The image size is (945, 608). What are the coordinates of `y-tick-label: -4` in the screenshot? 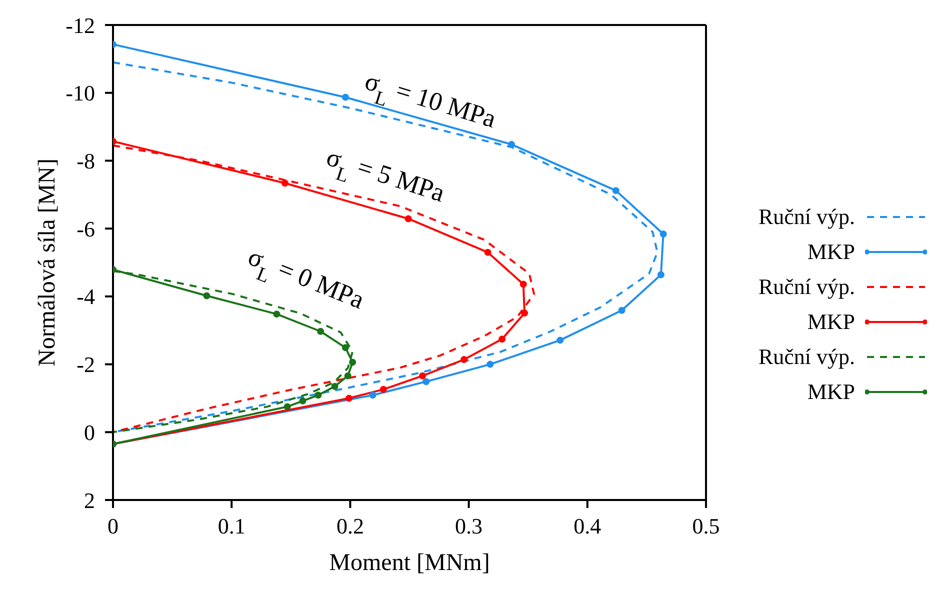 It's located at (85, 297).